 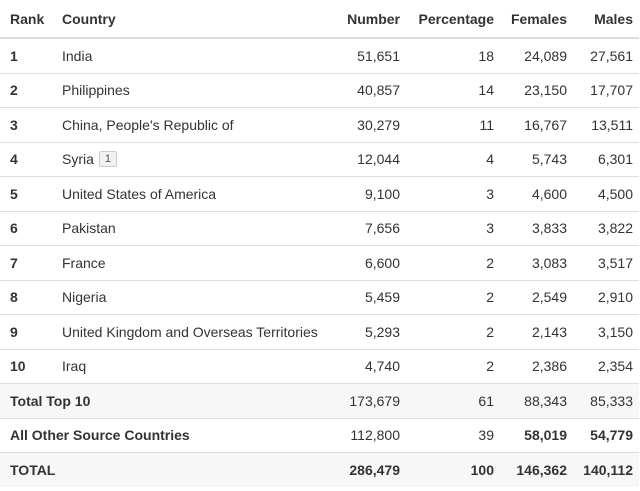 I want to click on table-row: 4 Syria 1 12,044 4 5,743 6,301, so click(x=319, y=159).